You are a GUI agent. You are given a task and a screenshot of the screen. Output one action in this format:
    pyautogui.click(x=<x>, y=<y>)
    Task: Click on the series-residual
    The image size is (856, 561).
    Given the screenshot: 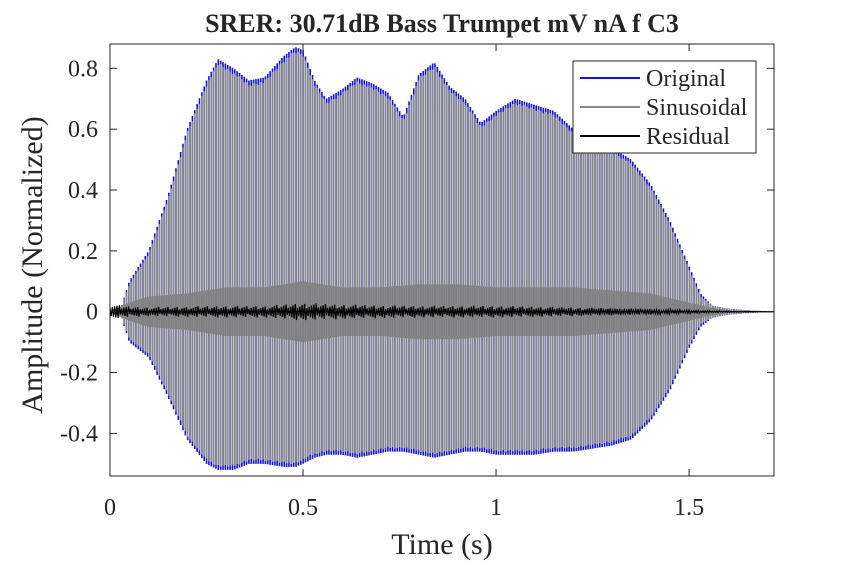 What is the action you would take?
    pyautogui.click(x=442, y=312)
    